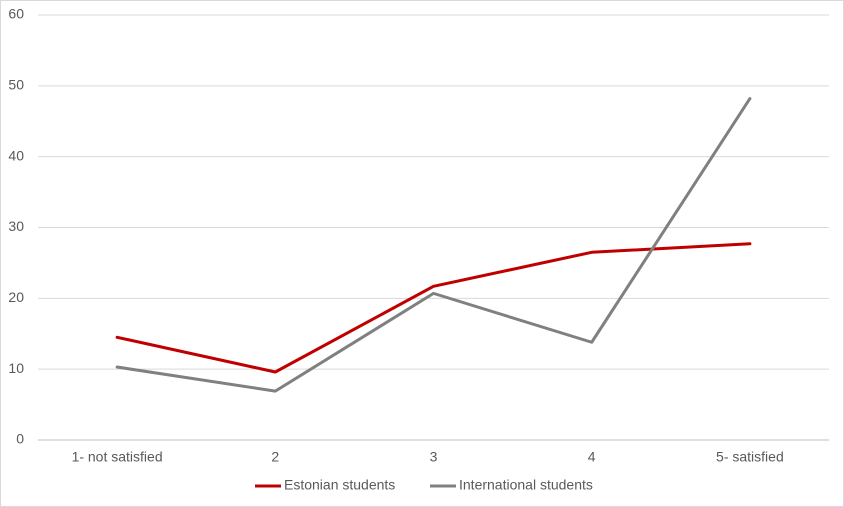 The height and width of the screenshot is (507, 844). I want to click on legend-label: International students, so click(526, 485).